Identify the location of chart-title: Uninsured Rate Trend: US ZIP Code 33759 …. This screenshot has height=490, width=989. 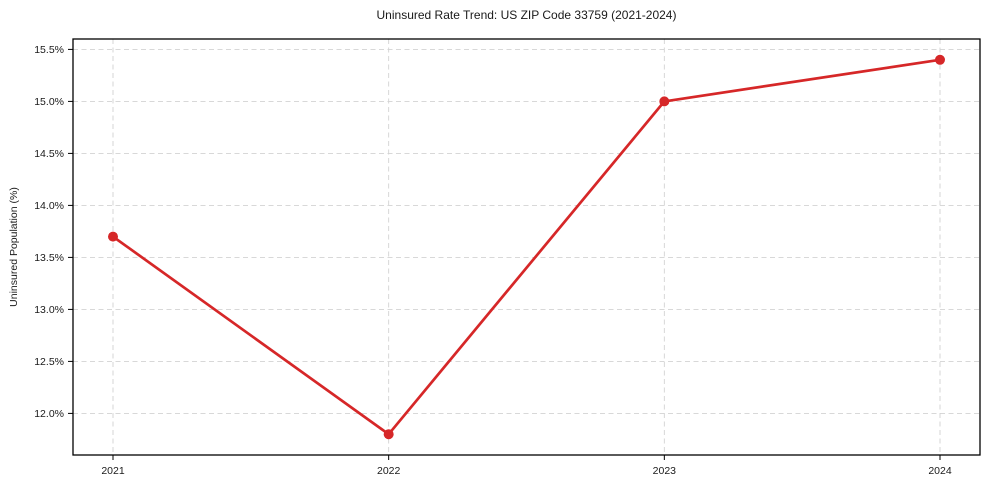
(526, 15).